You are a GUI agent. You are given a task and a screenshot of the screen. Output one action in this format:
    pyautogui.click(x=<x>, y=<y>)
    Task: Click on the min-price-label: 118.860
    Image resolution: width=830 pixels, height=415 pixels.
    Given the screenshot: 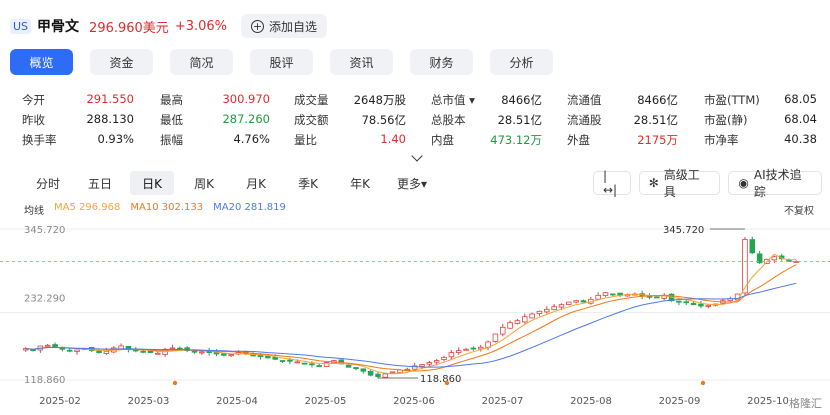 What is the action you would take?
    pyautogui.click(x=440, y=379)
    